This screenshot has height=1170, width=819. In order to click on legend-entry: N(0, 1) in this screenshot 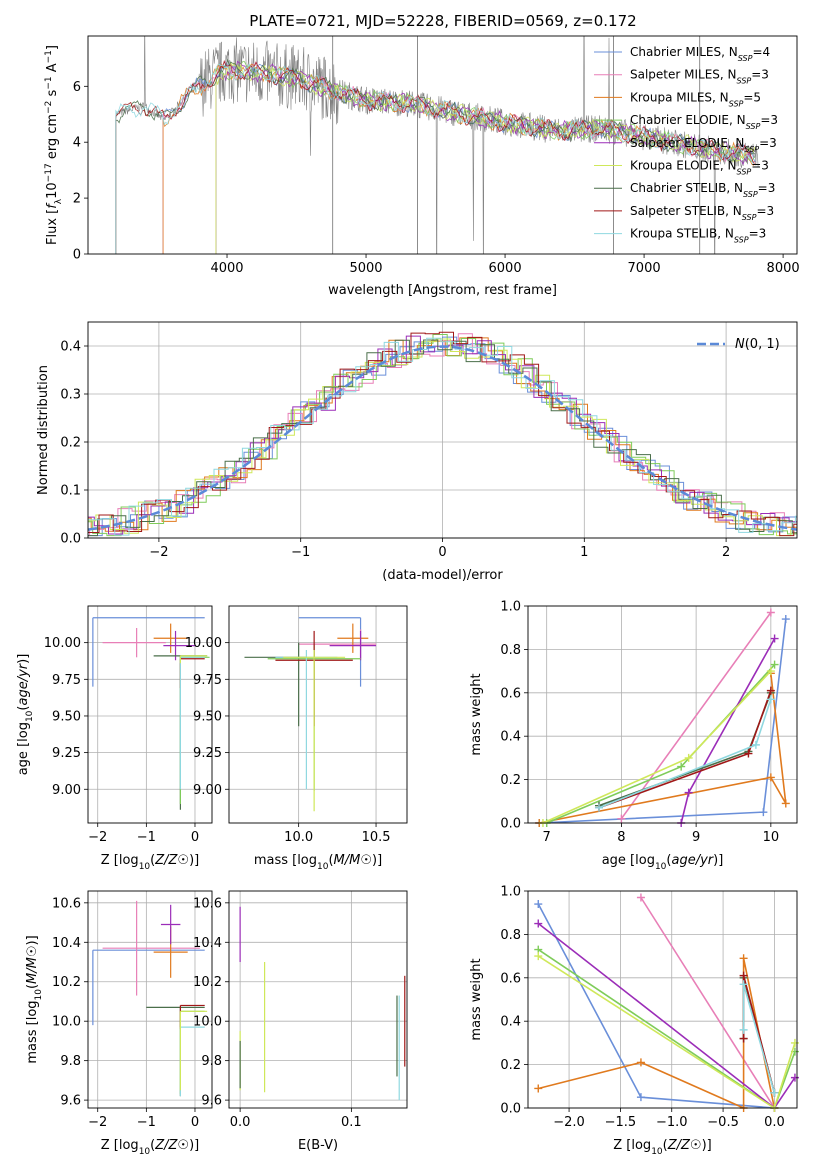, I will do `click(757, 344)`.